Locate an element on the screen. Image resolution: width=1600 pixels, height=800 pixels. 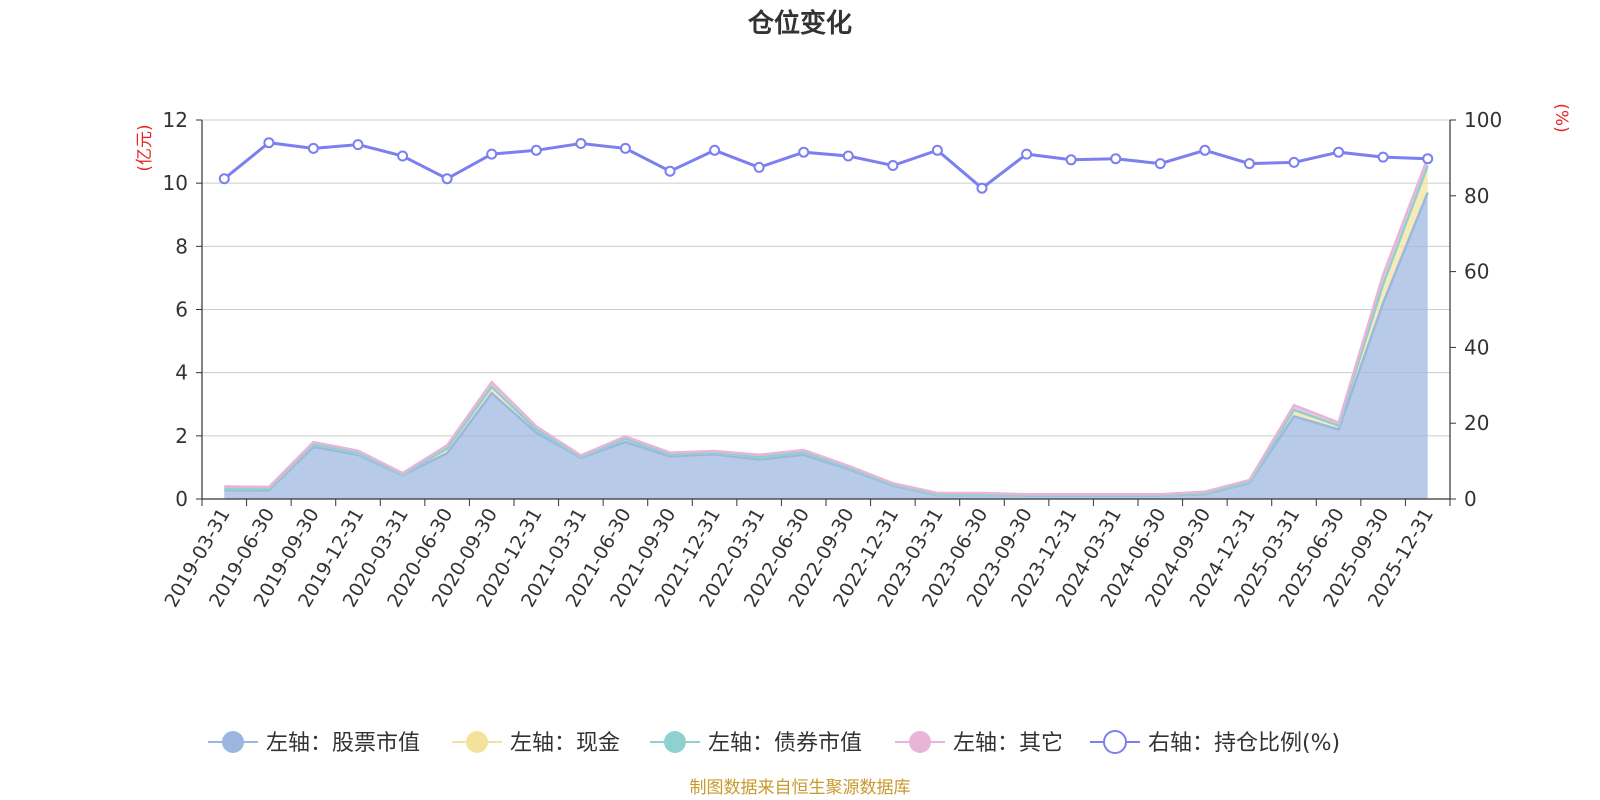
ratio-line-series is located at coordinates (826, 165).